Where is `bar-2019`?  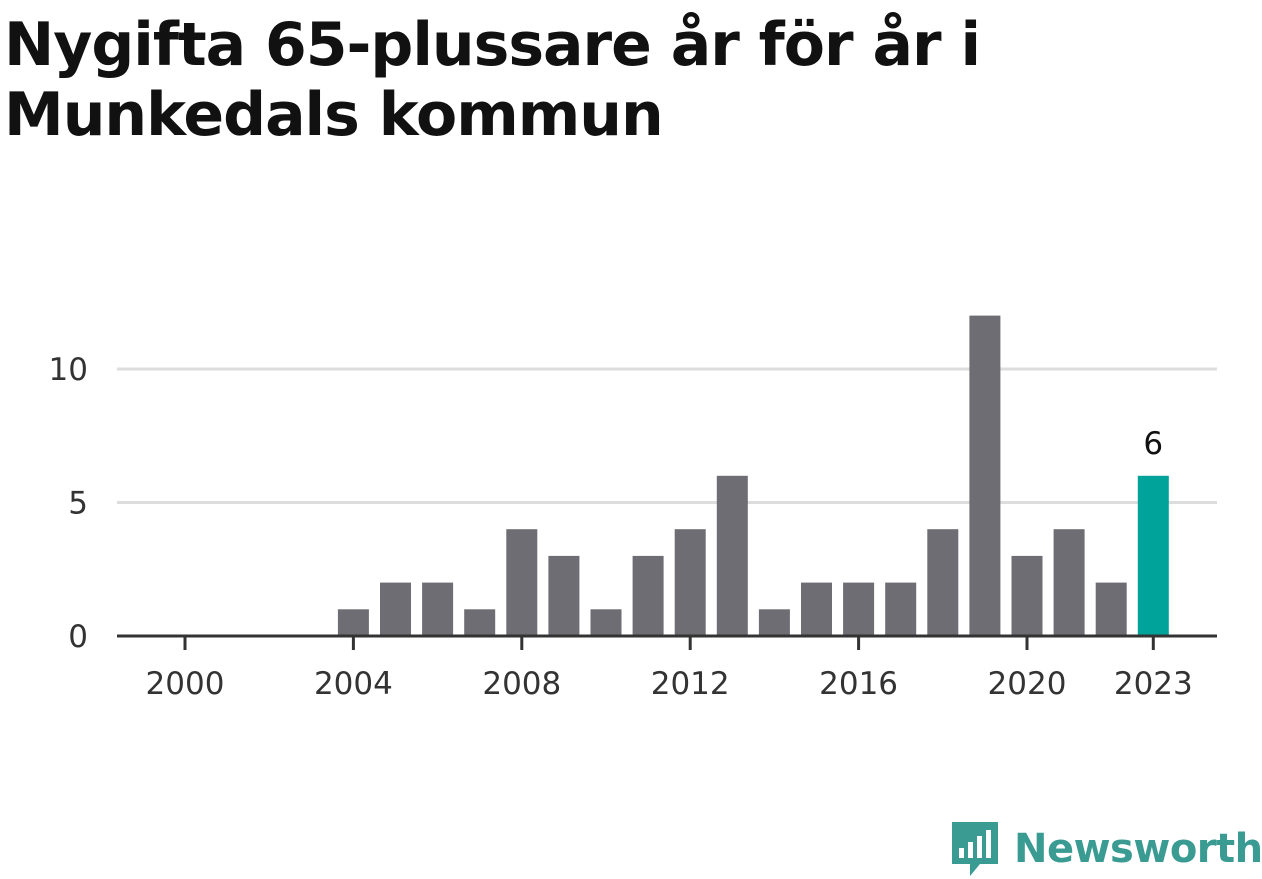
bar-2019 is located at coordinates (985, 475).